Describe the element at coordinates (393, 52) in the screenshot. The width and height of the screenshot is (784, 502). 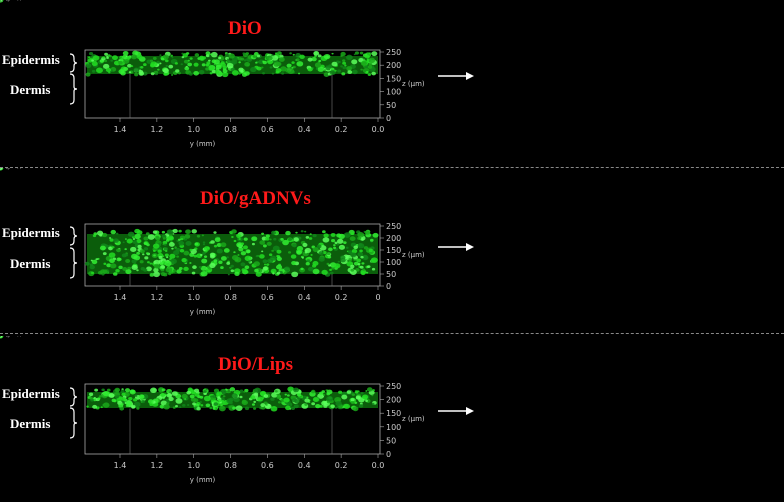
I see `side-z-tick: 250` at that location.